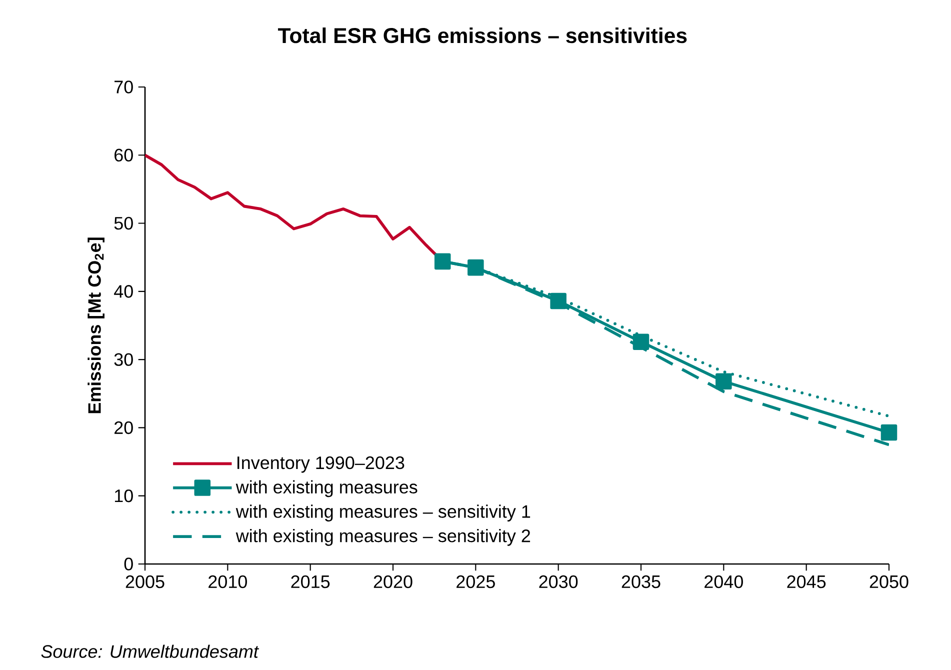  What do you see at coordinates (123, 291) in the screenshot?
I see `y-tick-label: 40` at bounding box center [123, 291].